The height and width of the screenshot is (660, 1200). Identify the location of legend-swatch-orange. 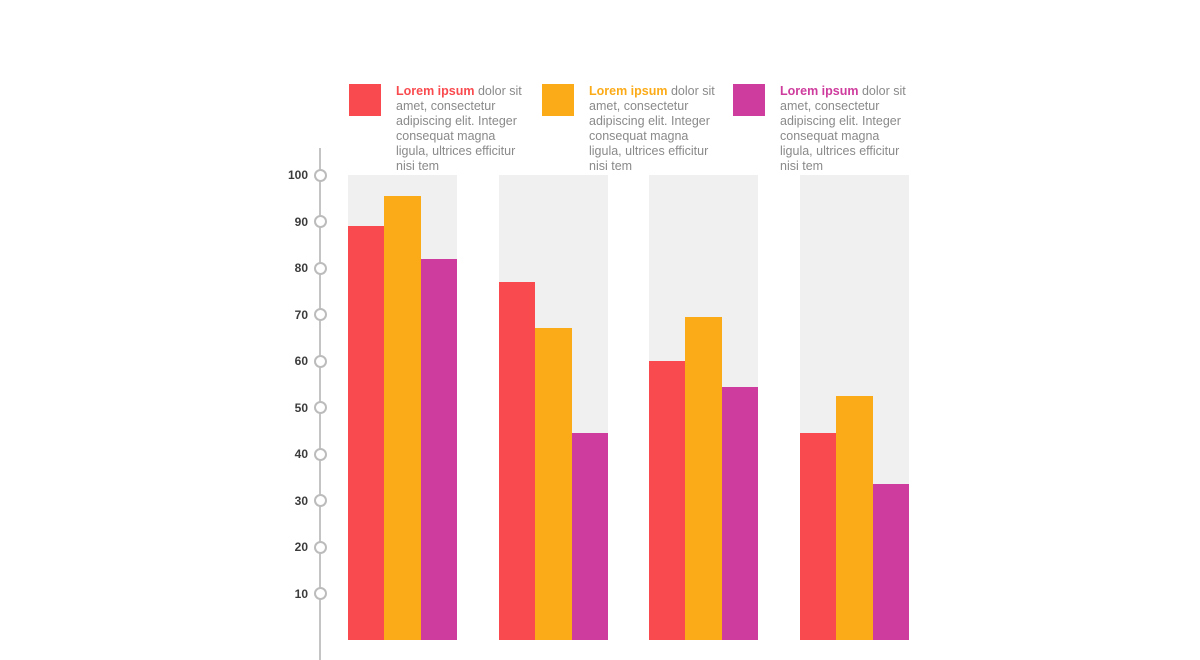
(558, 100).